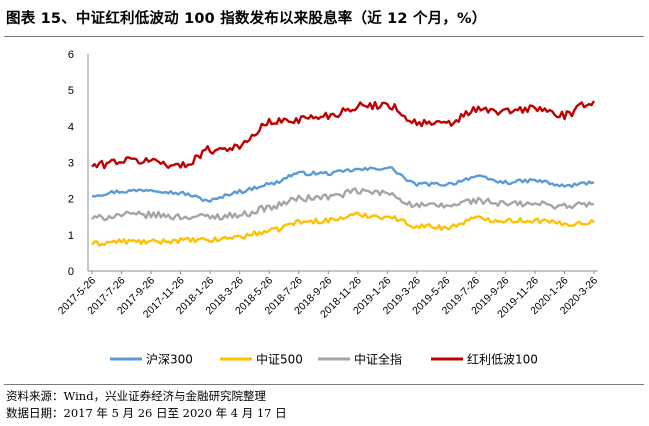 This screenshot has height=426, width=649. I want to click on legend: 沪深300 中证500 中证全指 红利低波100, so click(324, 359).